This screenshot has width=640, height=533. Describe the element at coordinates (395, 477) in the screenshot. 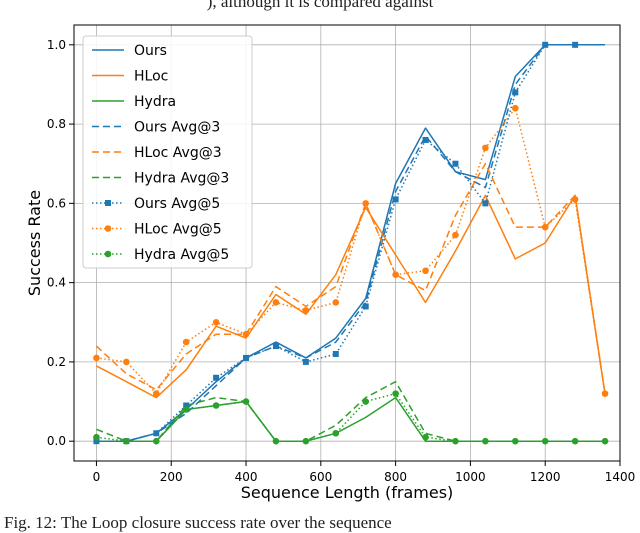

I see `x-tick-label: 800` at that location.